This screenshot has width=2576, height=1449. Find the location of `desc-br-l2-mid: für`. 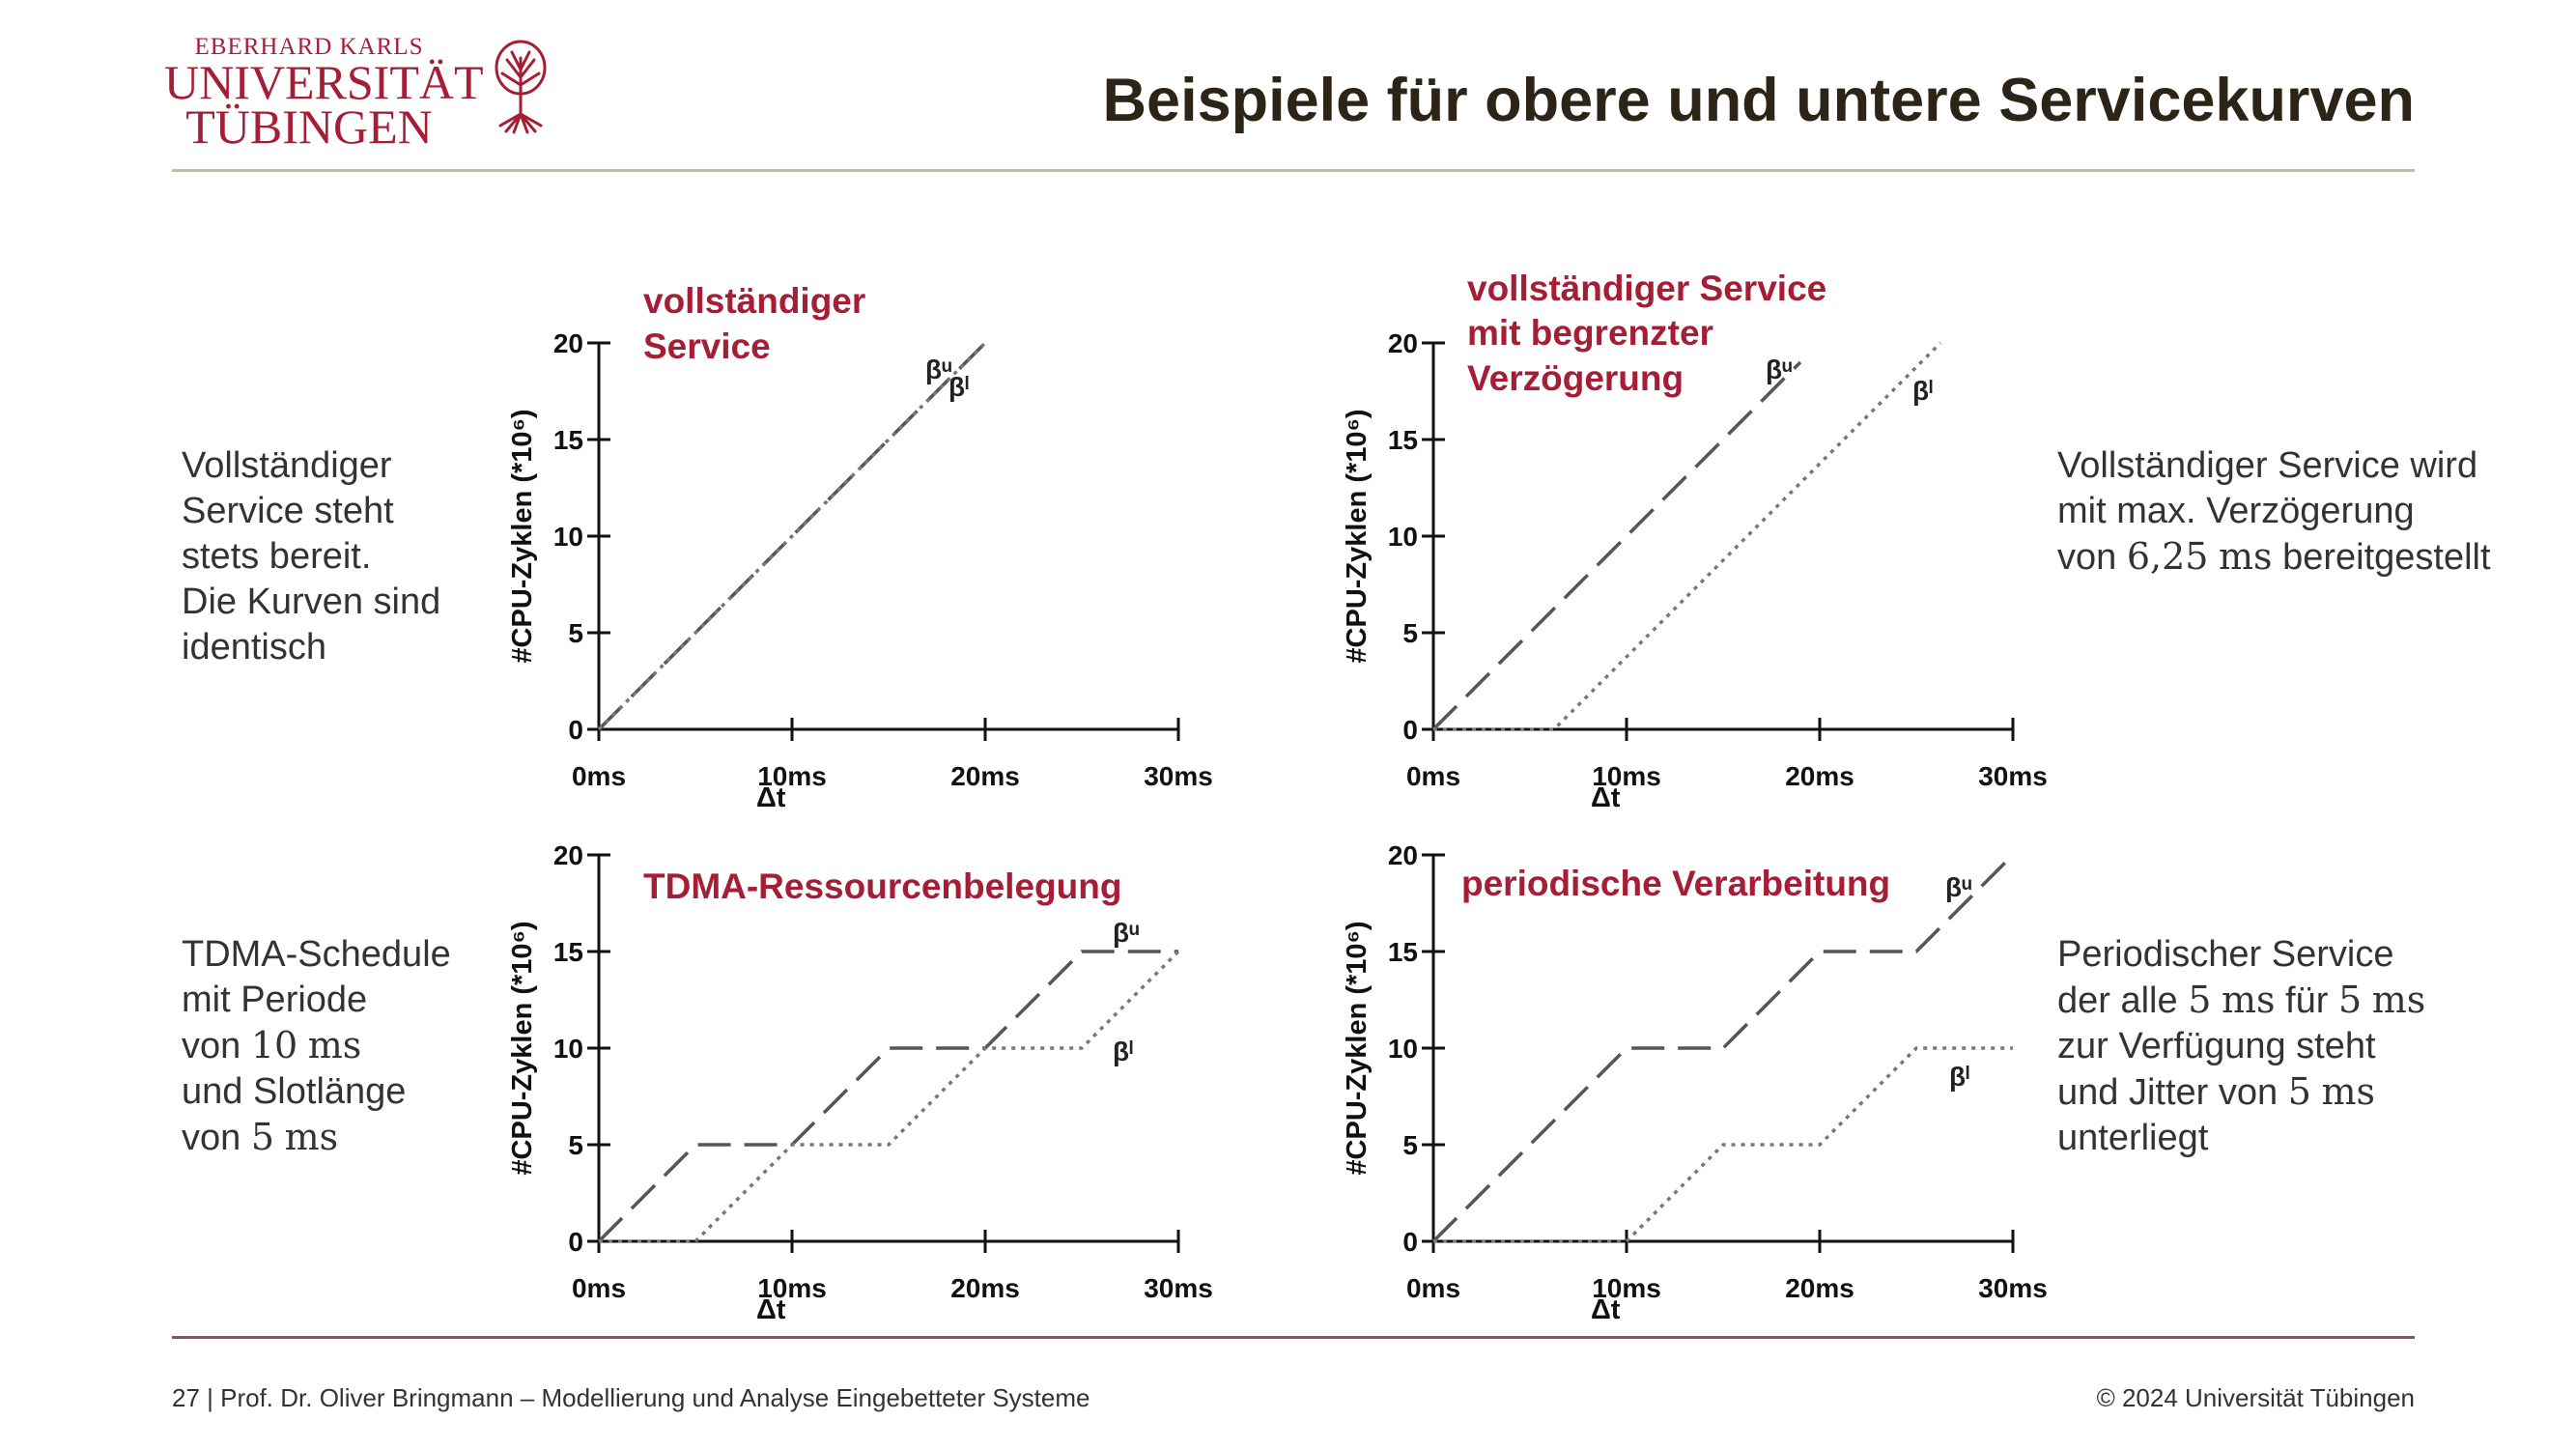

desc-br-l2-mid: für is located at coordinates (2306, 1000).